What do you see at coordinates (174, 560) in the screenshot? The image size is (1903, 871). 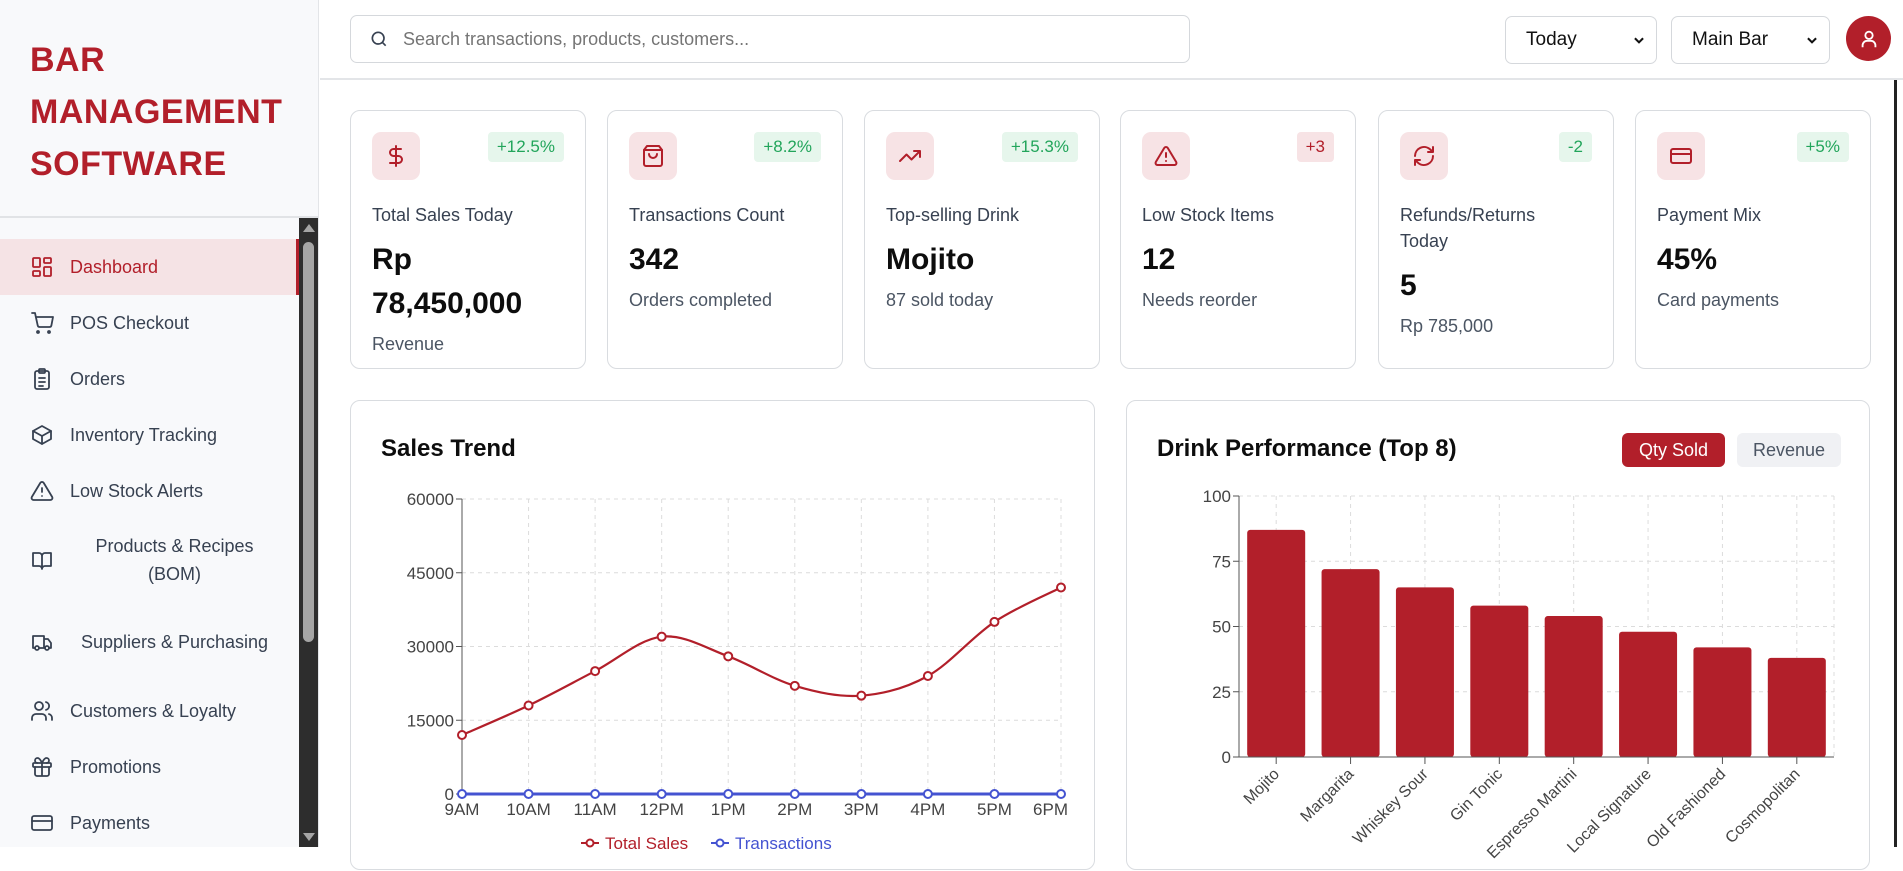 I see `sidebar-item-label: Products & Recipes (BOM)` at bounding box center [174, 560].